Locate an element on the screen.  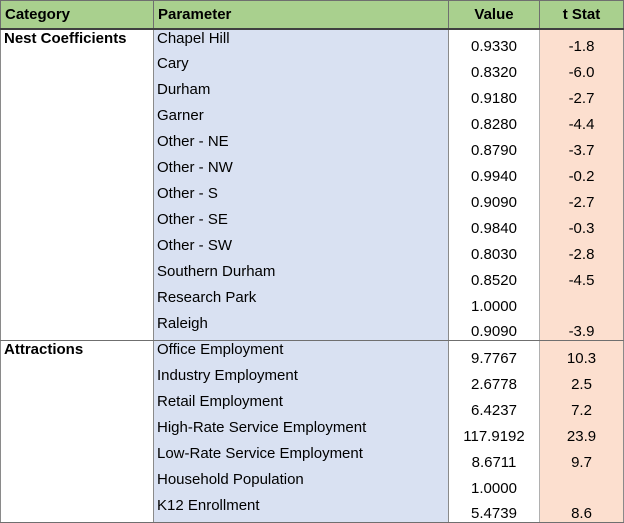
value-cell: 0.8280 is located at coordinates (494, 119).